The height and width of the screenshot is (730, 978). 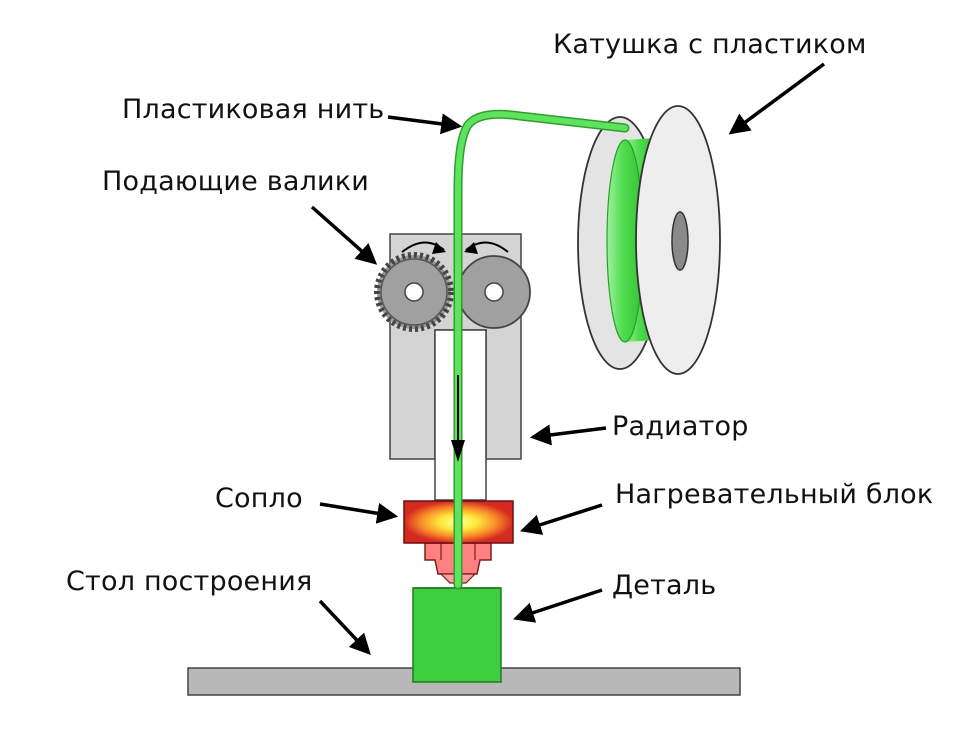 I want to click on label-build-table: Стол построения, so click(x=189, y=581).